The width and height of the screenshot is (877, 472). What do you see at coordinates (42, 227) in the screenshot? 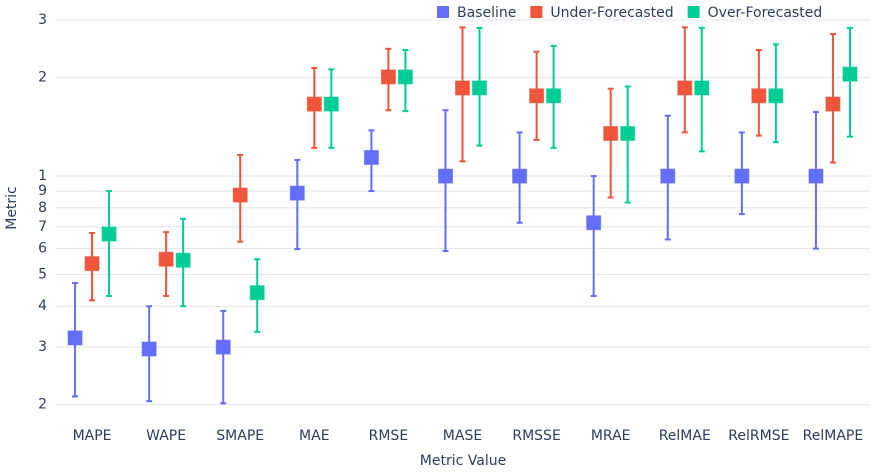
I see `y-tick-label: 7` at bounding box center [42, 227].